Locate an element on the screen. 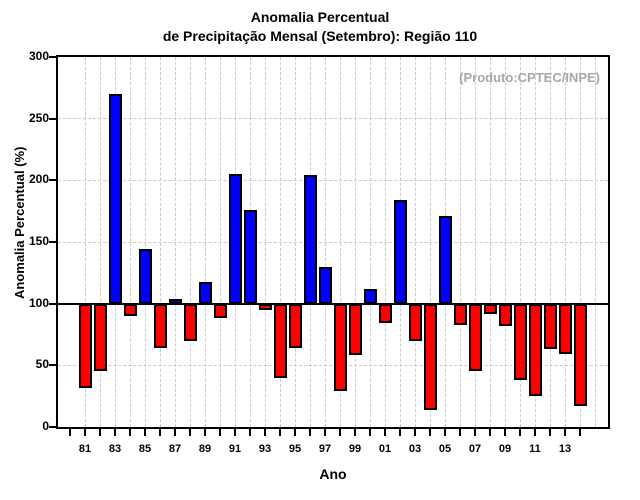  bar-1997 is located at coordinates (325, 285).